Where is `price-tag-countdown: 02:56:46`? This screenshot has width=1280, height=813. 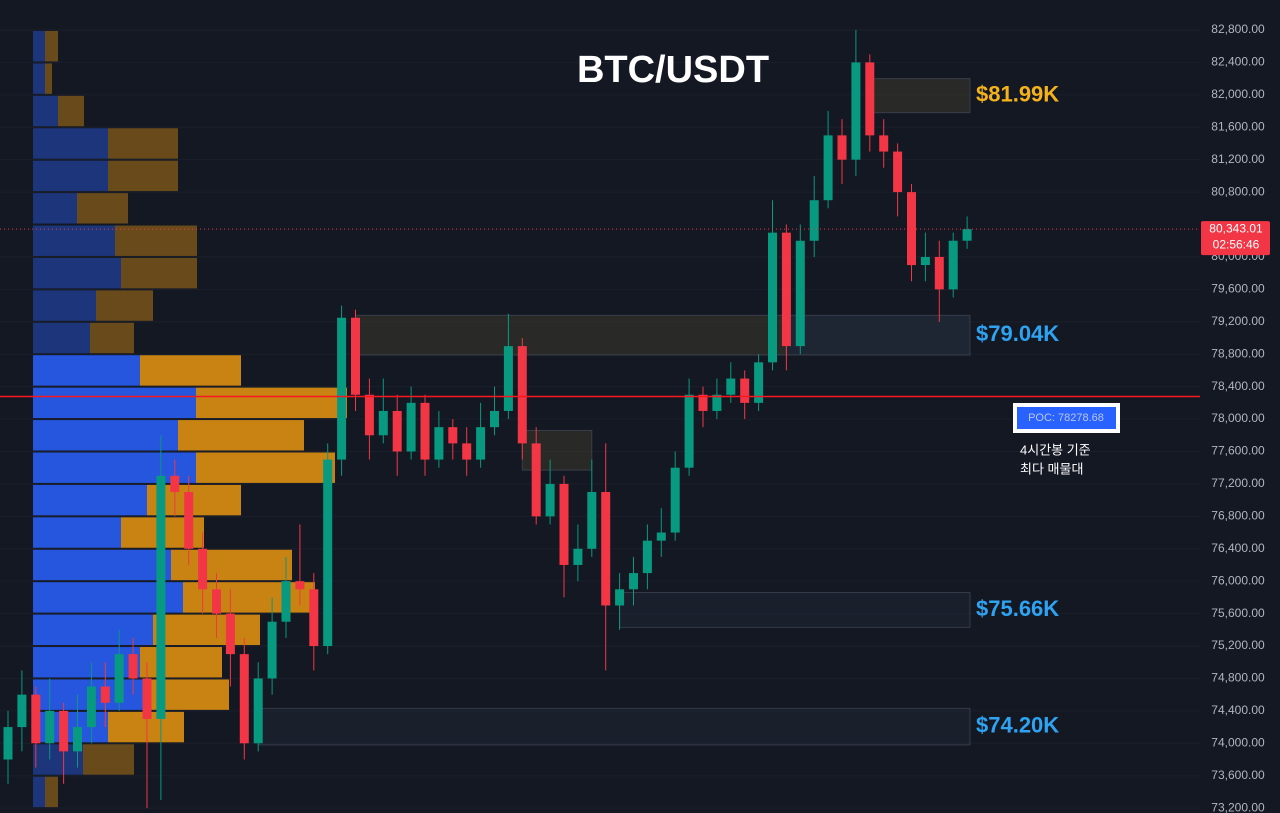 price-tag-countdown: 02:56:46 is located at coordinates (1236, 244).